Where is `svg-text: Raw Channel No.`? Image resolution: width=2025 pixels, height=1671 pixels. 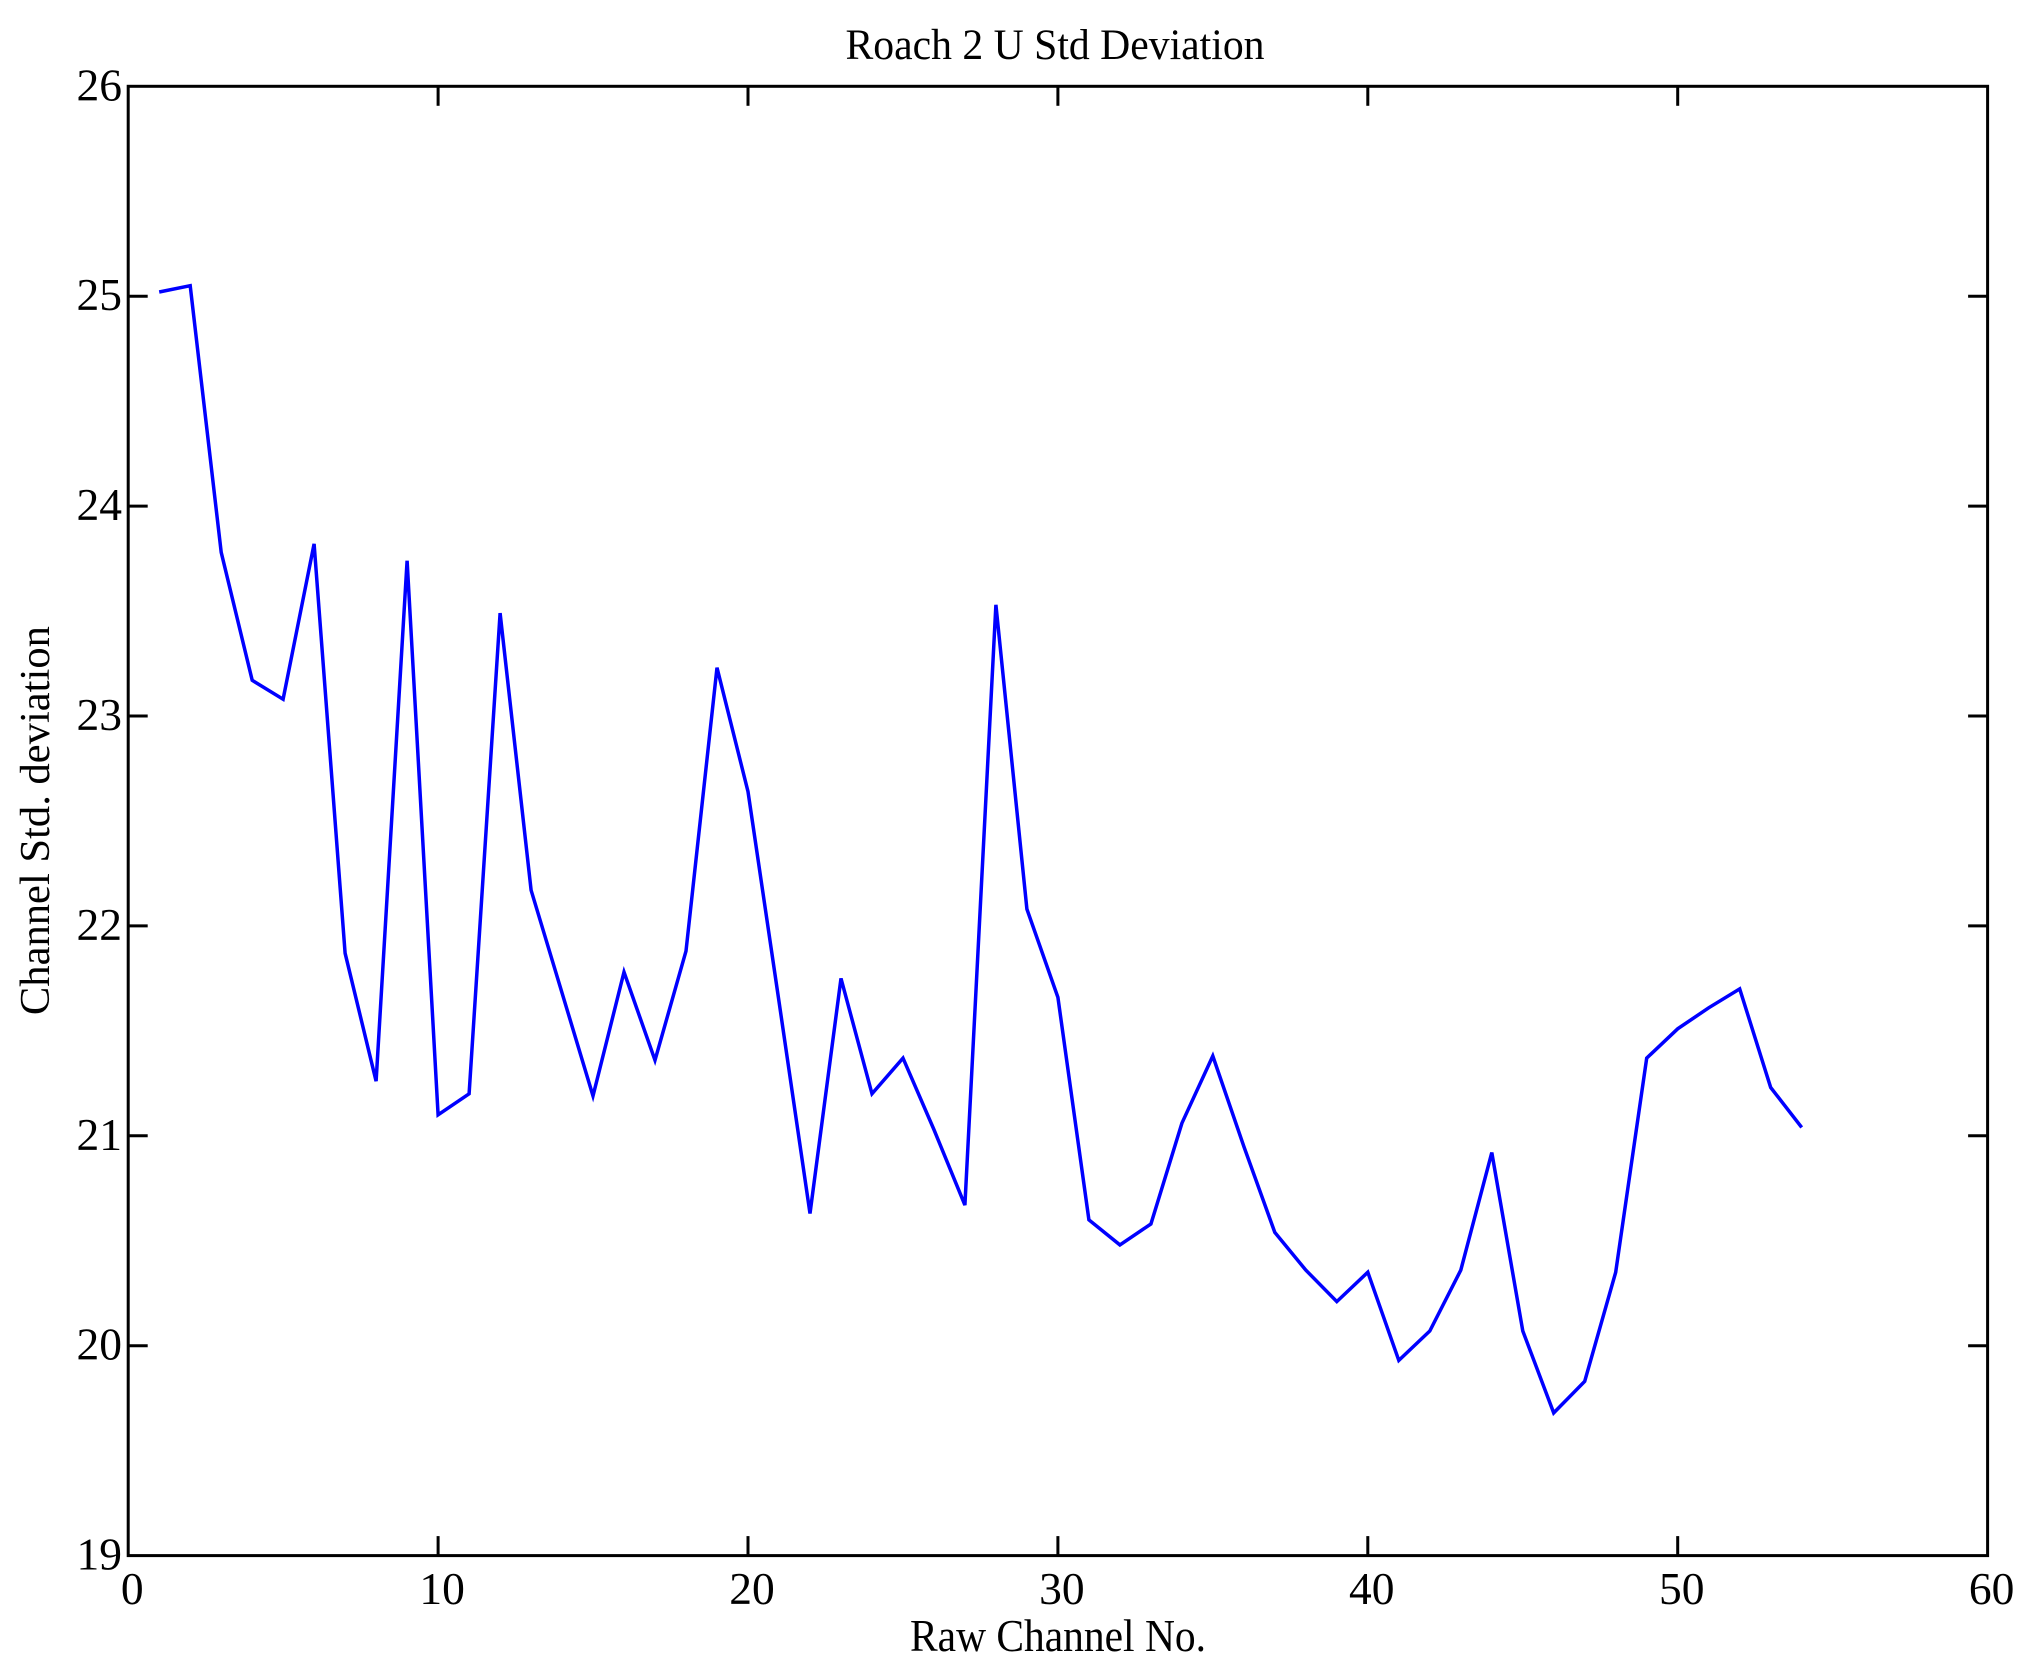 svg-text: Raw Channel No. is located at coordinates (1058, 1635).